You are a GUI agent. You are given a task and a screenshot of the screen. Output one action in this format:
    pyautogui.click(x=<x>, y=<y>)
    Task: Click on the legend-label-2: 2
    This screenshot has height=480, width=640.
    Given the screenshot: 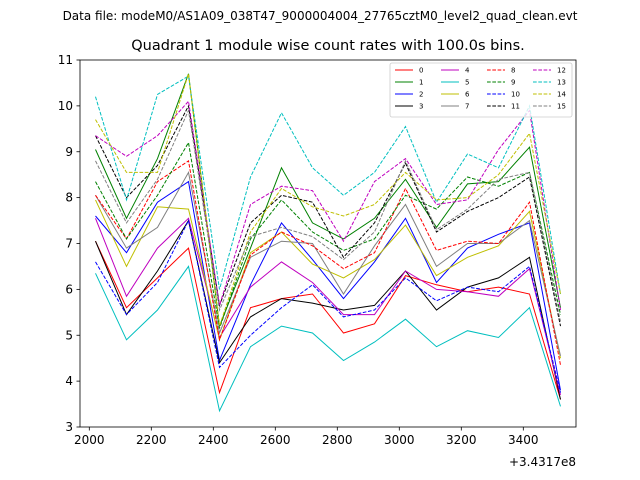 What is the action you would take?
    pyautogui.click(x=421, y=95)
    